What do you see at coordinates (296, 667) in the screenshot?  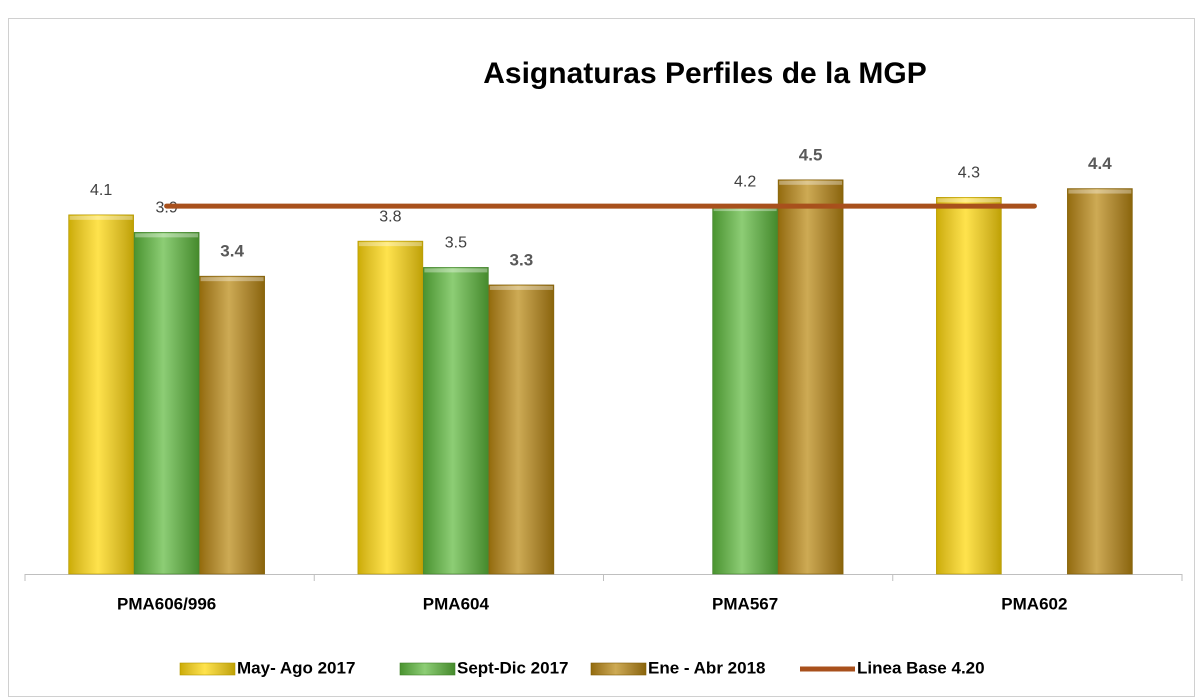 I see `legend-label: May- Ago 2017` at bounding box center [296, 667].